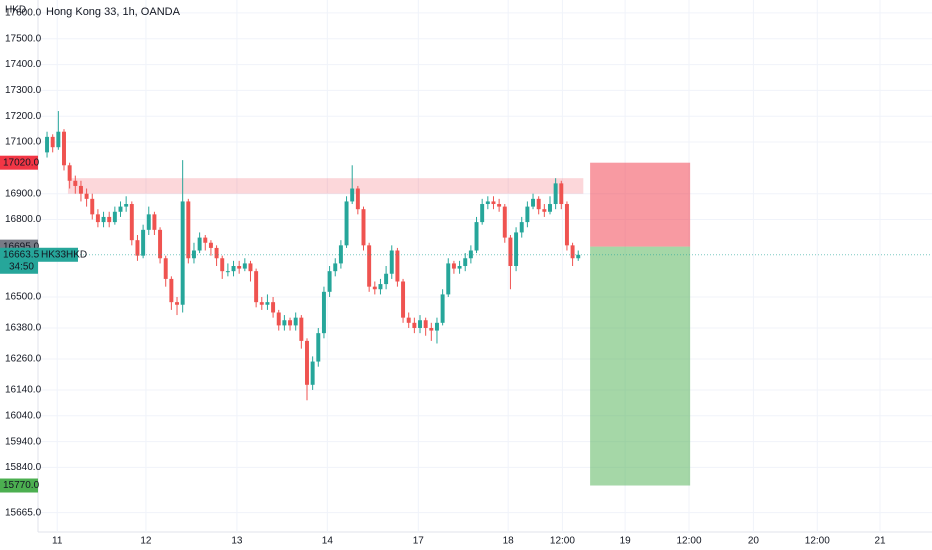  What do you see at coordinates (23, 297) in the screenshot?
I see `y-tick-label: 16500.0` at bounding box center [23, 297].